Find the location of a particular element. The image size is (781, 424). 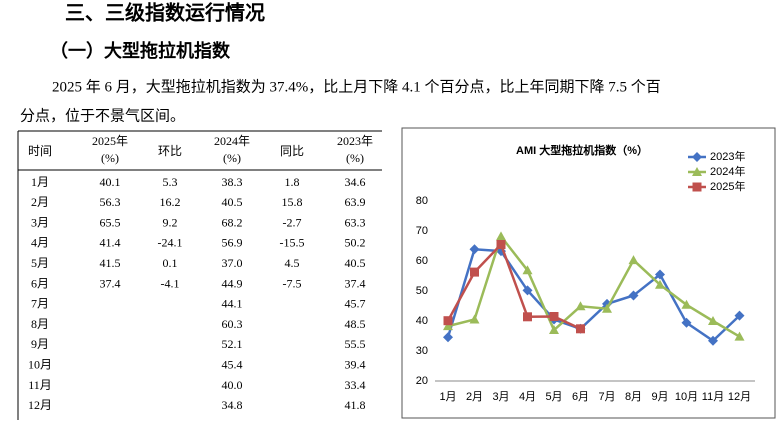

table-cell: 55.5 is located at coordinates (355, 344).